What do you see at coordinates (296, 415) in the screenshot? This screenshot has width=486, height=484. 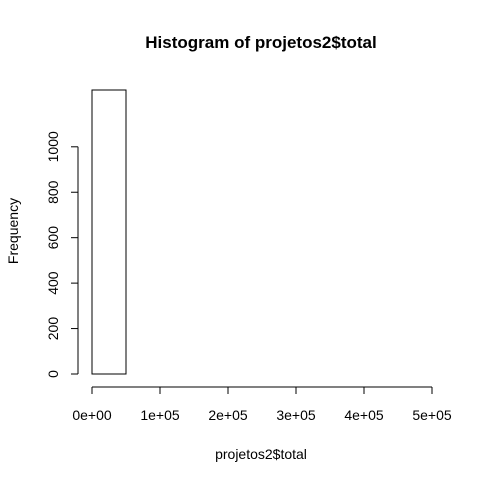 I see `x-tick-label: 3e+05` at bounding box center [296, 415].